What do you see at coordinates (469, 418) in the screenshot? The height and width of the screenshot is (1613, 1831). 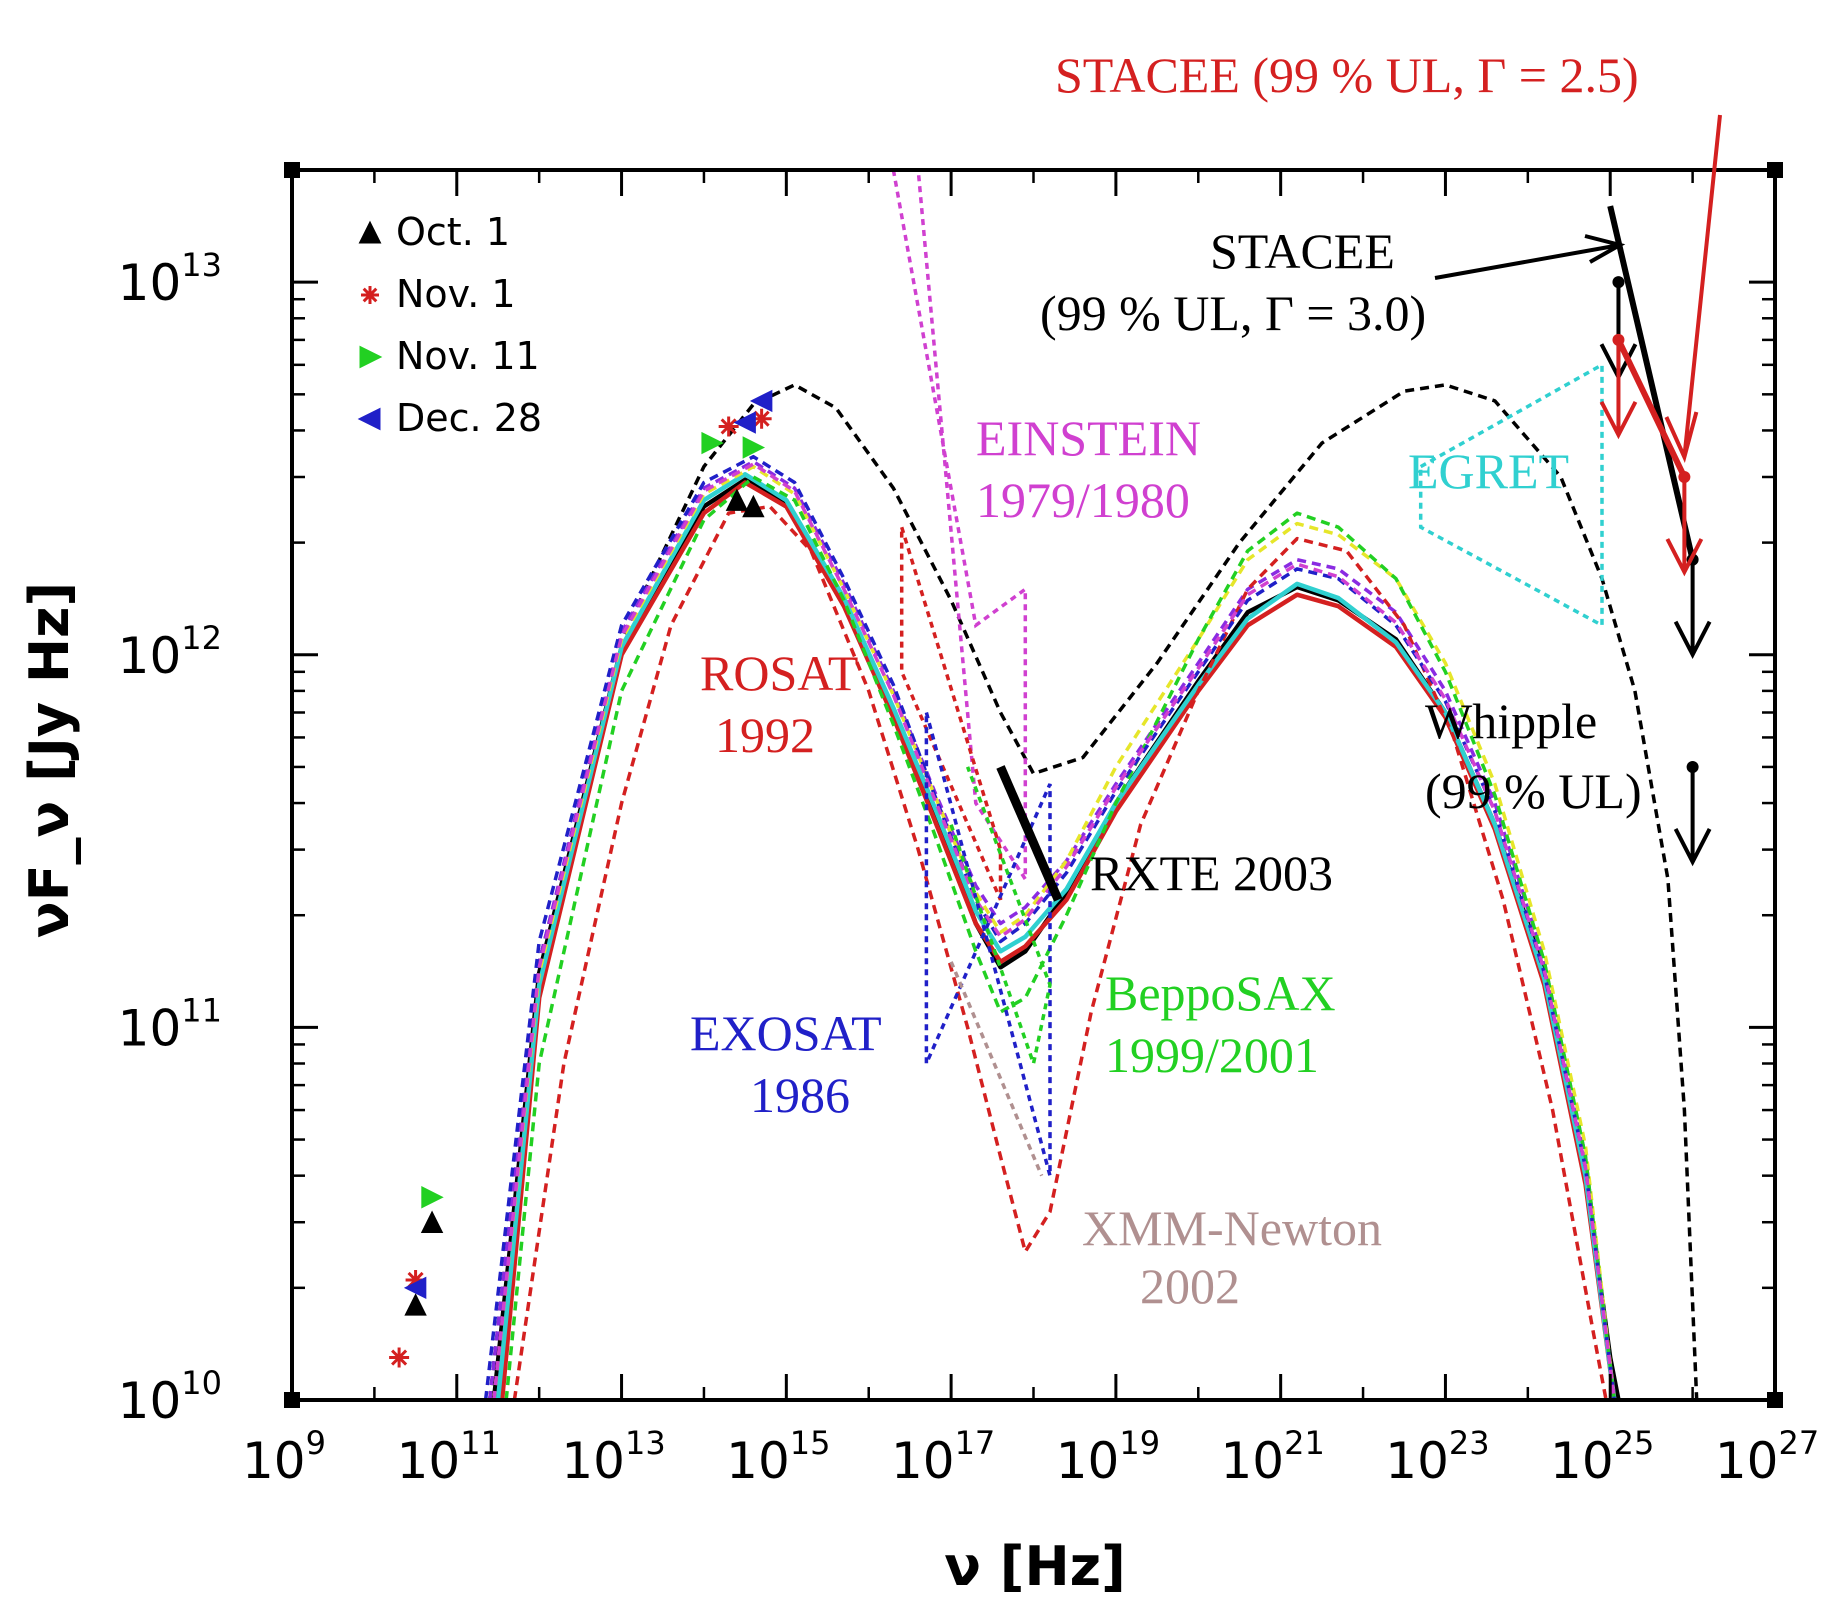 I see `legend-label-3: Dec. 28` at bounding box center [469, 418].